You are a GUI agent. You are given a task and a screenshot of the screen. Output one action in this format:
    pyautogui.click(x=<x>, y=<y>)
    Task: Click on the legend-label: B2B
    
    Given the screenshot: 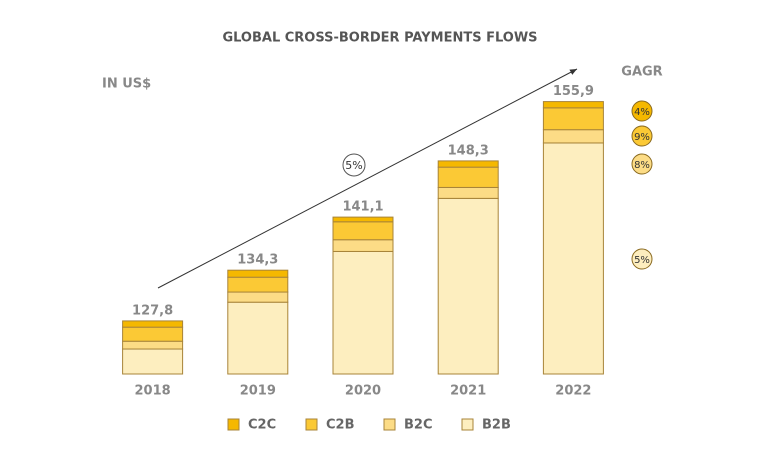 What is the action you would take?
    pyautogui.click(x=496, y=425)
    